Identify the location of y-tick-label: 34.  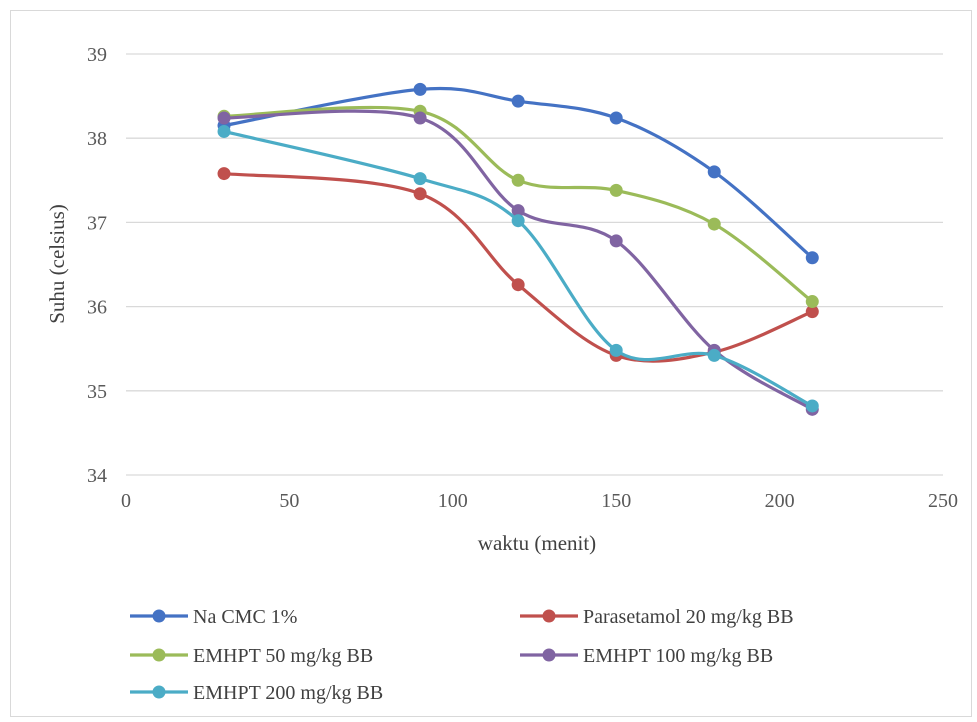
(97, 476).